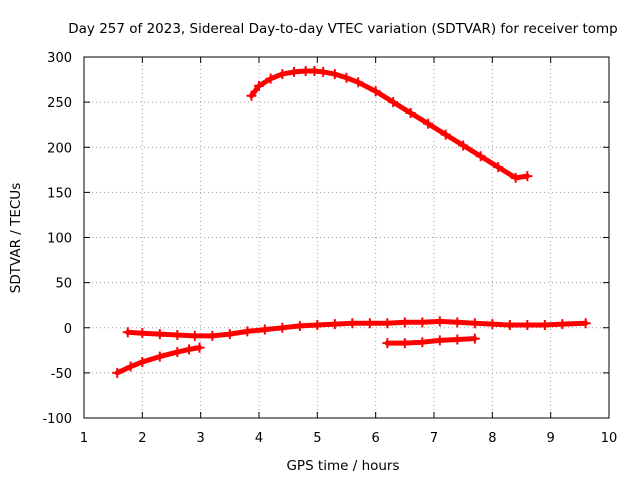 The width and height of the screenshot is (640, 480). I want to click on x-tick-label: 8, so click(492, 438).